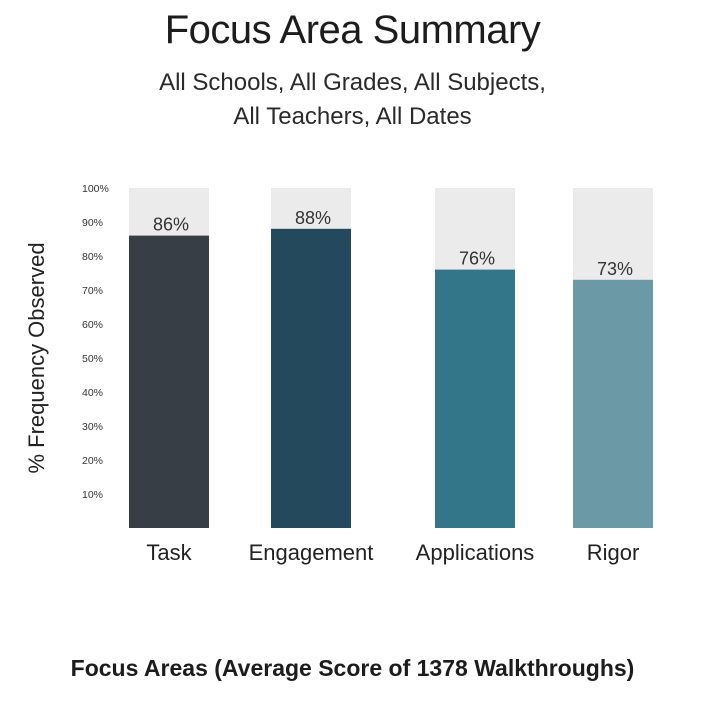  What do you see at coordinates (92, 427) in the screenshot?
I see `y-tick-label: 30%` at bounding box center [92, 427].